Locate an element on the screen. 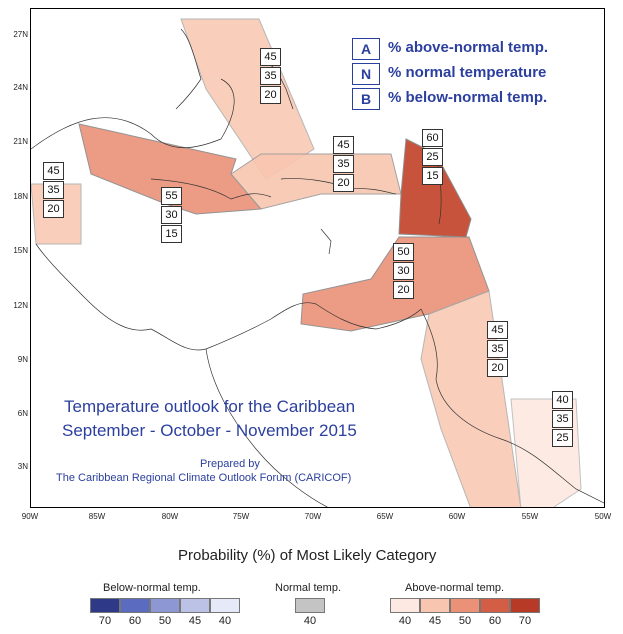  legend-below-value: 60 is located at coordinates (135, 621).